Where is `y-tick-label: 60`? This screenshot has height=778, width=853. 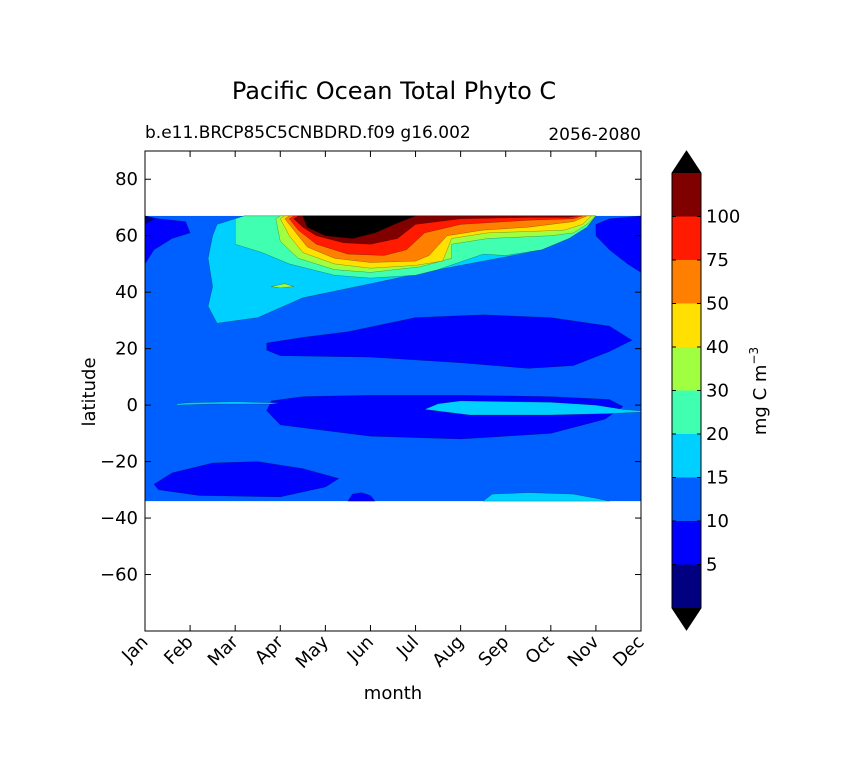
y-tick-label: 60 is located at coordinates (126, 236).